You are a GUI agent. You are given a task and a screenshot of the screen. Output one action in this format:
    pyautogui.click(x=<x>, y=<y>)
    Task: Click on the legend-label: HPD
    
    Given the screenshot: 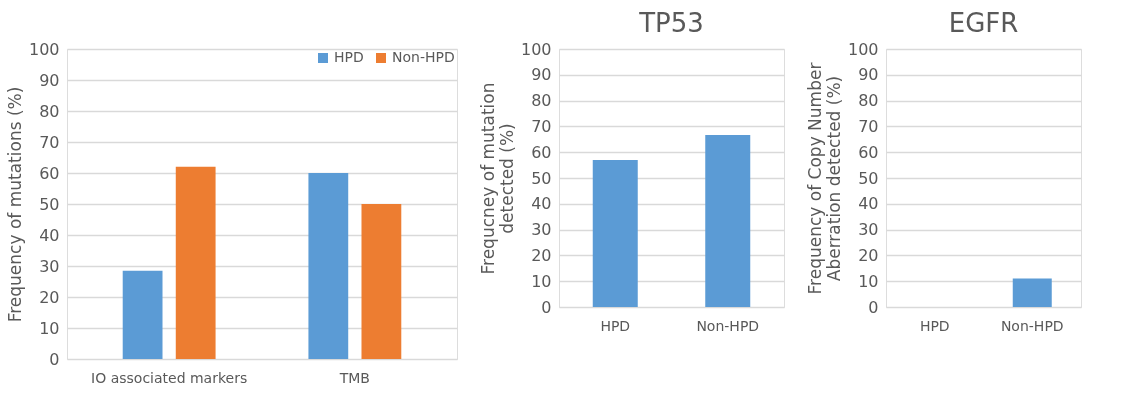 What is the action you would take?
    pyautogui.click(x=349, y=57)
    